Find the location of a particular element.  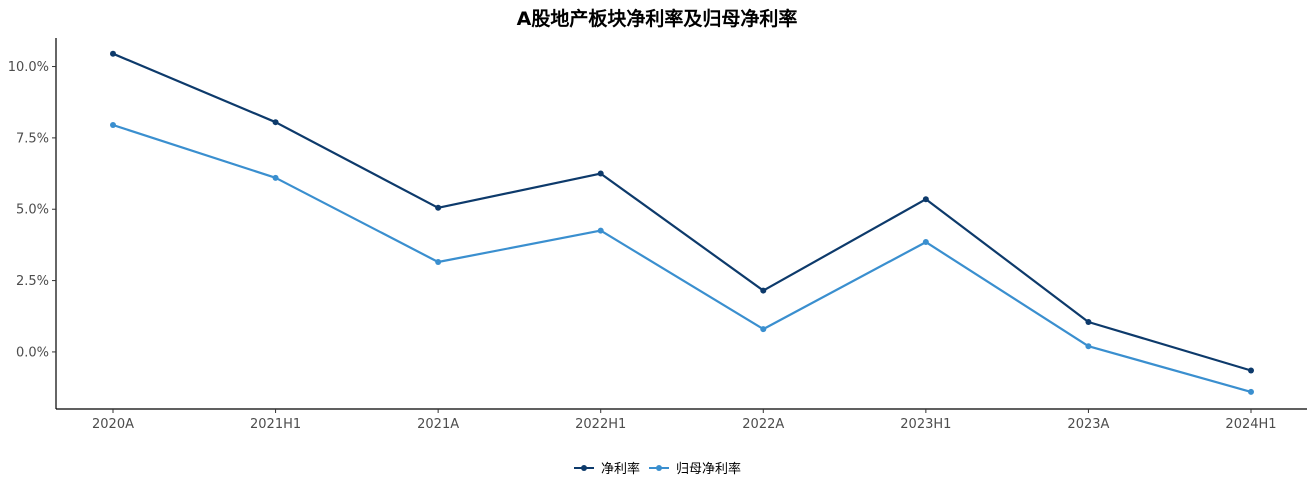

chart-title: A股地产板块净利率及归母净利率 is located at coordinates (657, 19).